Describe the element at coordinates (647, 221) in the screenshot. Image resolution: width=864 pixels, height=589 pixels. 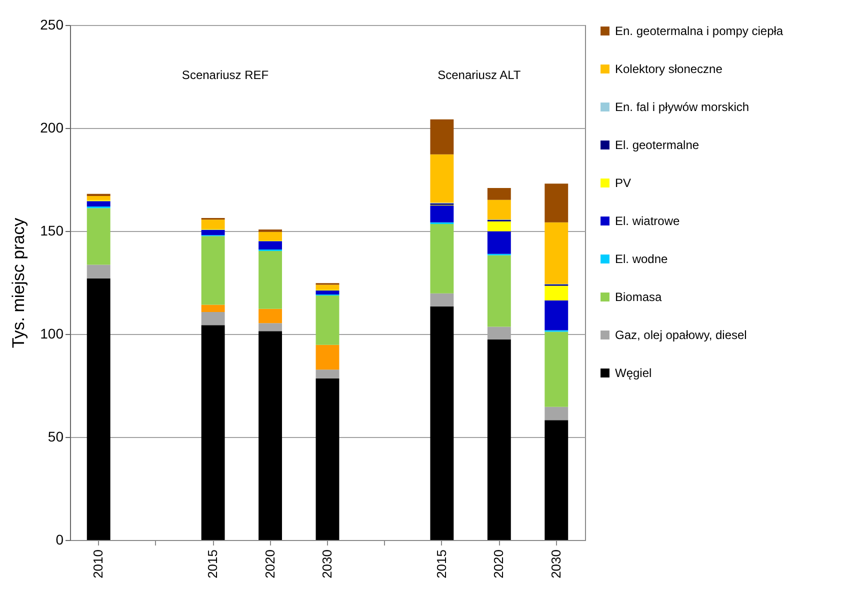
I see `legend-label: El. wiatrowe` at that location.